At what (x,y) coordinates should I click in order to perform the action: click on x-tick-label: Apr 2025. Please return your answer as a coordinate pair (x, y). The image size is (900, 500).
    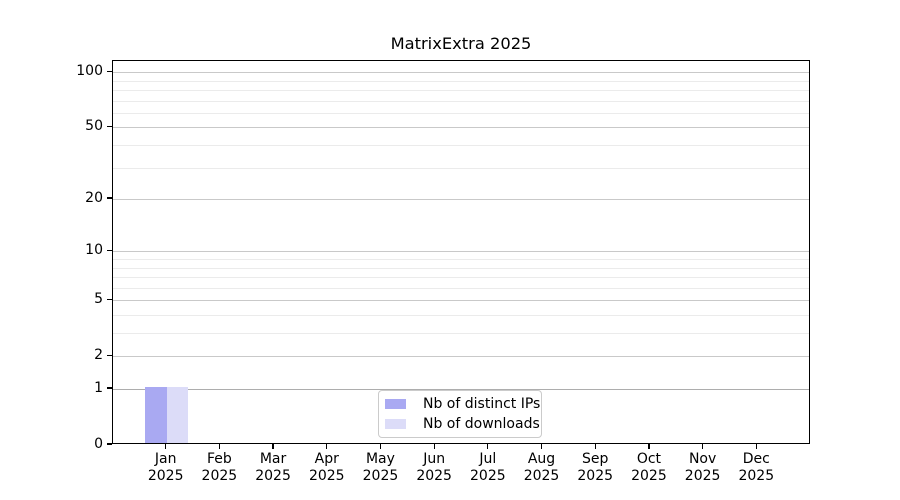
    Looking at the image, I should click on (327, 468).